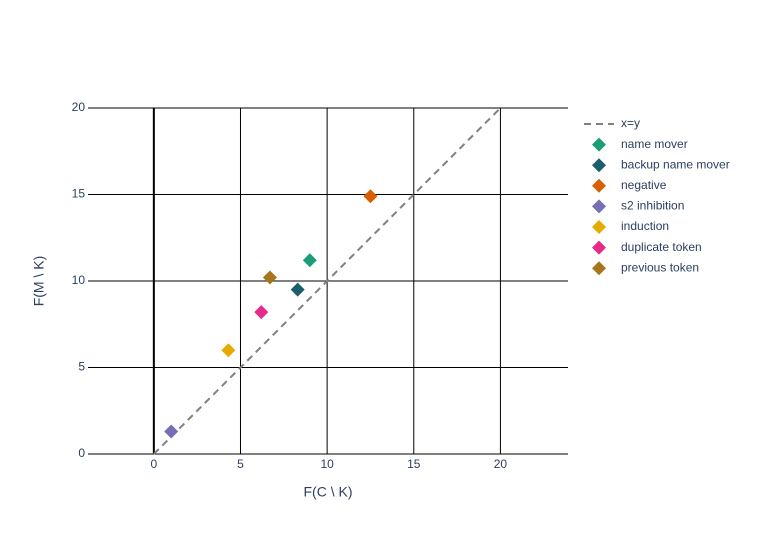 This screenshot has width=758, height=541. I want to click on y-tick-label: 10, so click(79, 280).